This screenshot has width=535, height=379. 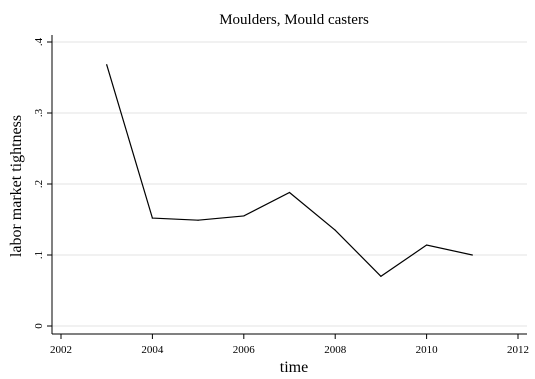 I want to click on y-tick-label: .1, so click(x=39, y=255).